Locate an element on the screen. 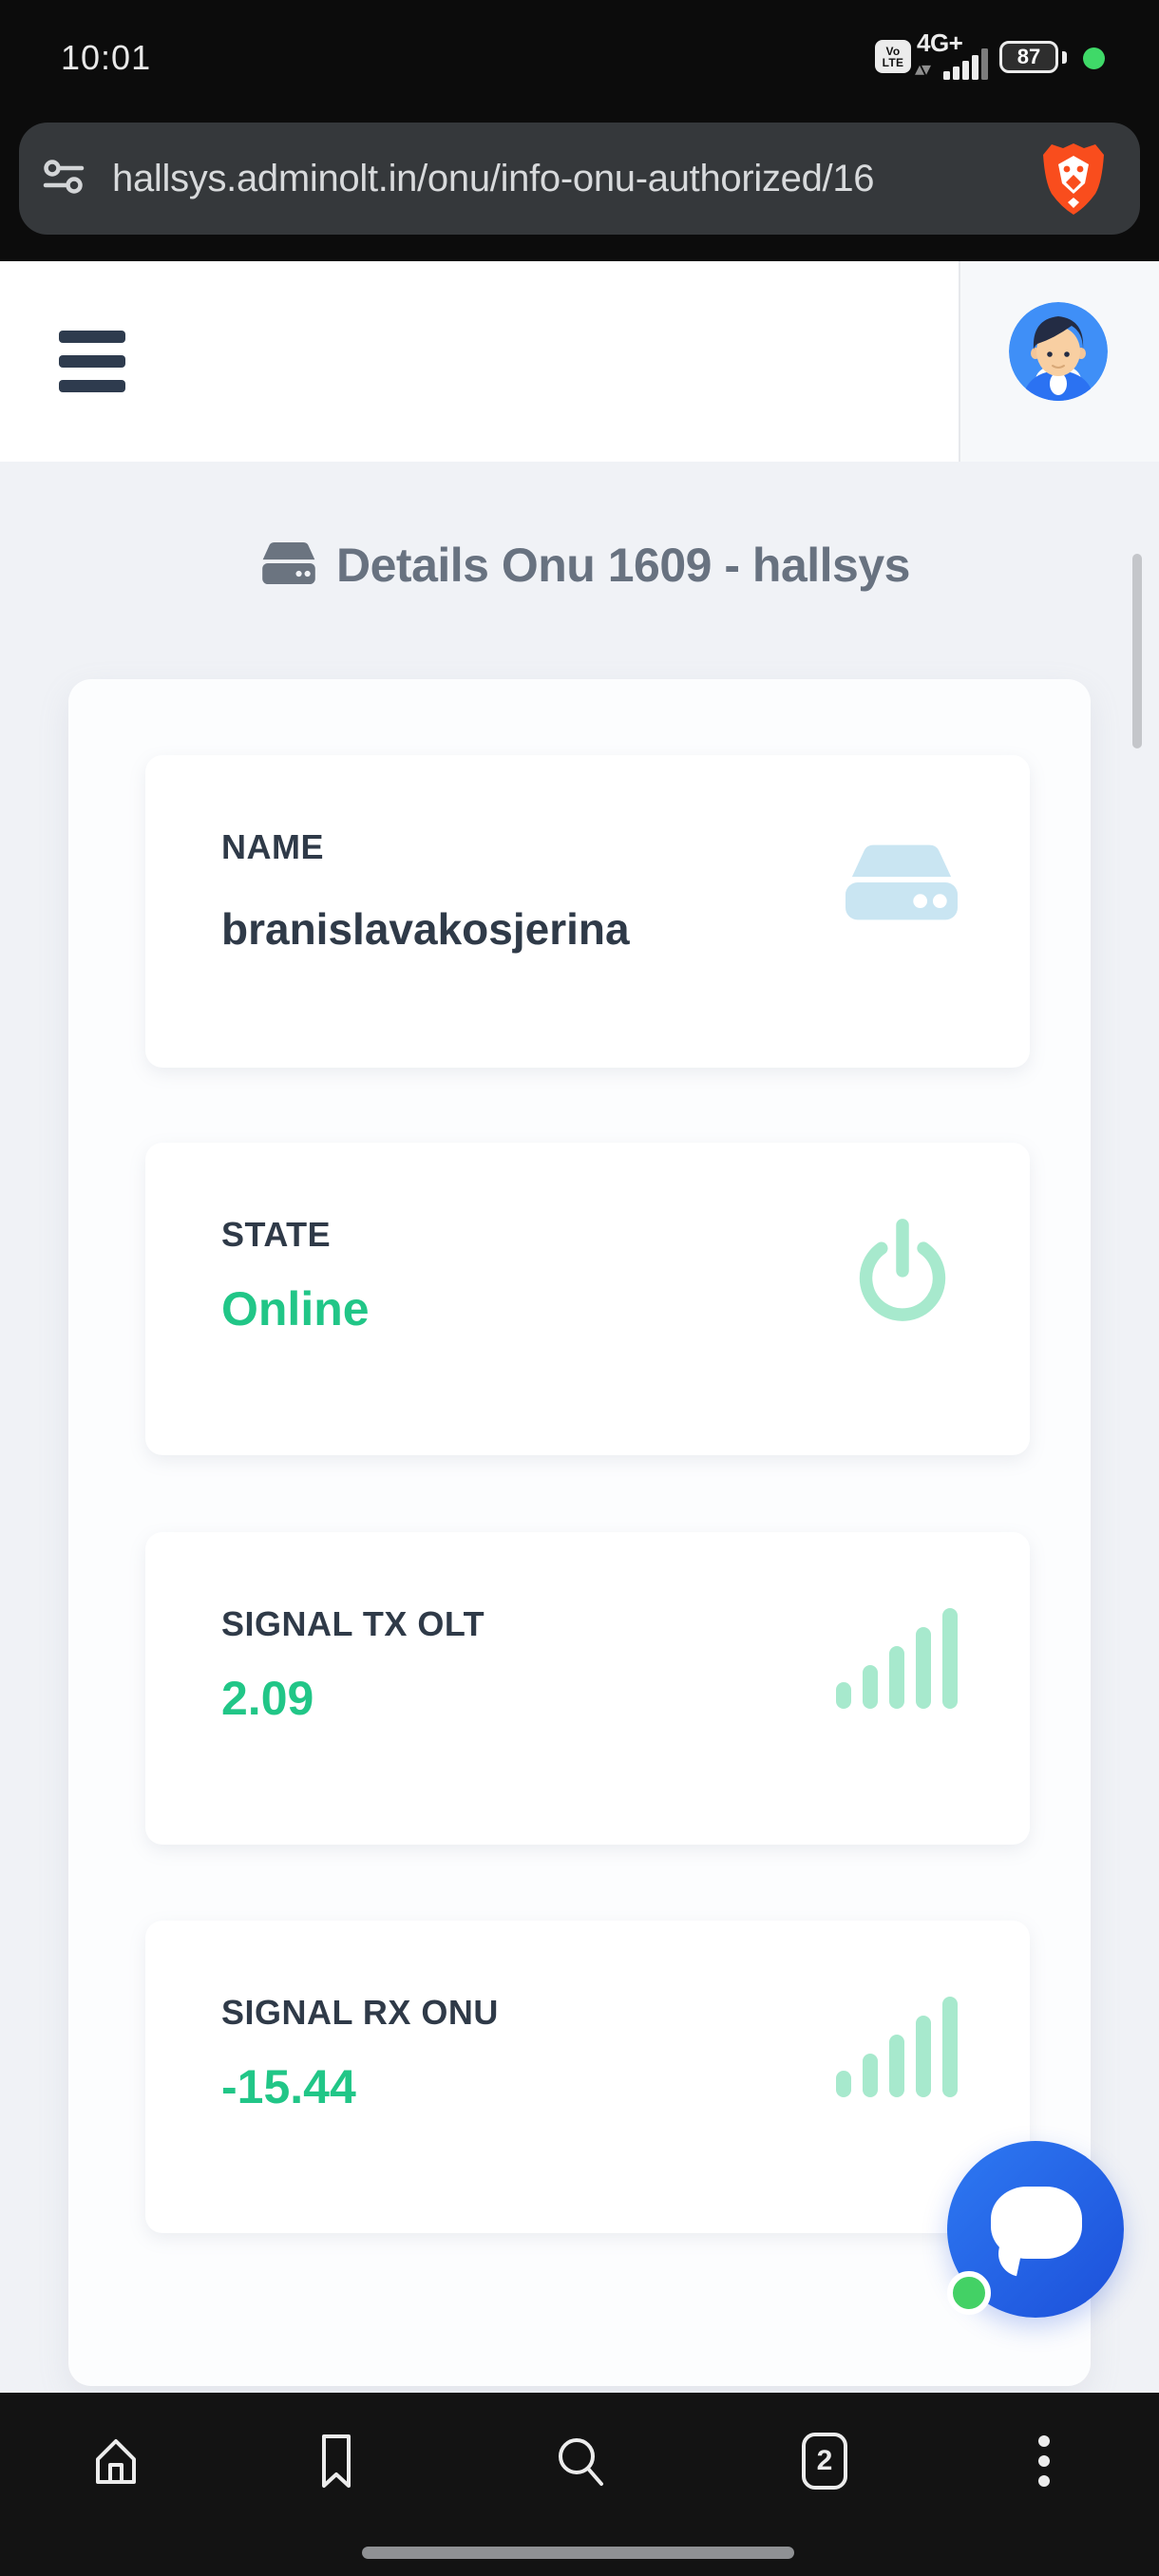 This screenshot has height=2576, width=1159. avatar is located at coordinates (1058, 351).